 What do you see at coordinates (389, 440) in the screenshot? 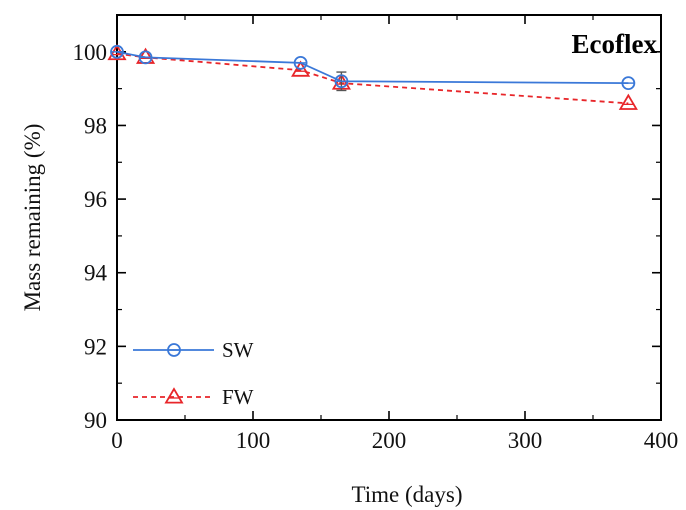
I see `x-tick-label: 200` at bounding box center [389, 440].